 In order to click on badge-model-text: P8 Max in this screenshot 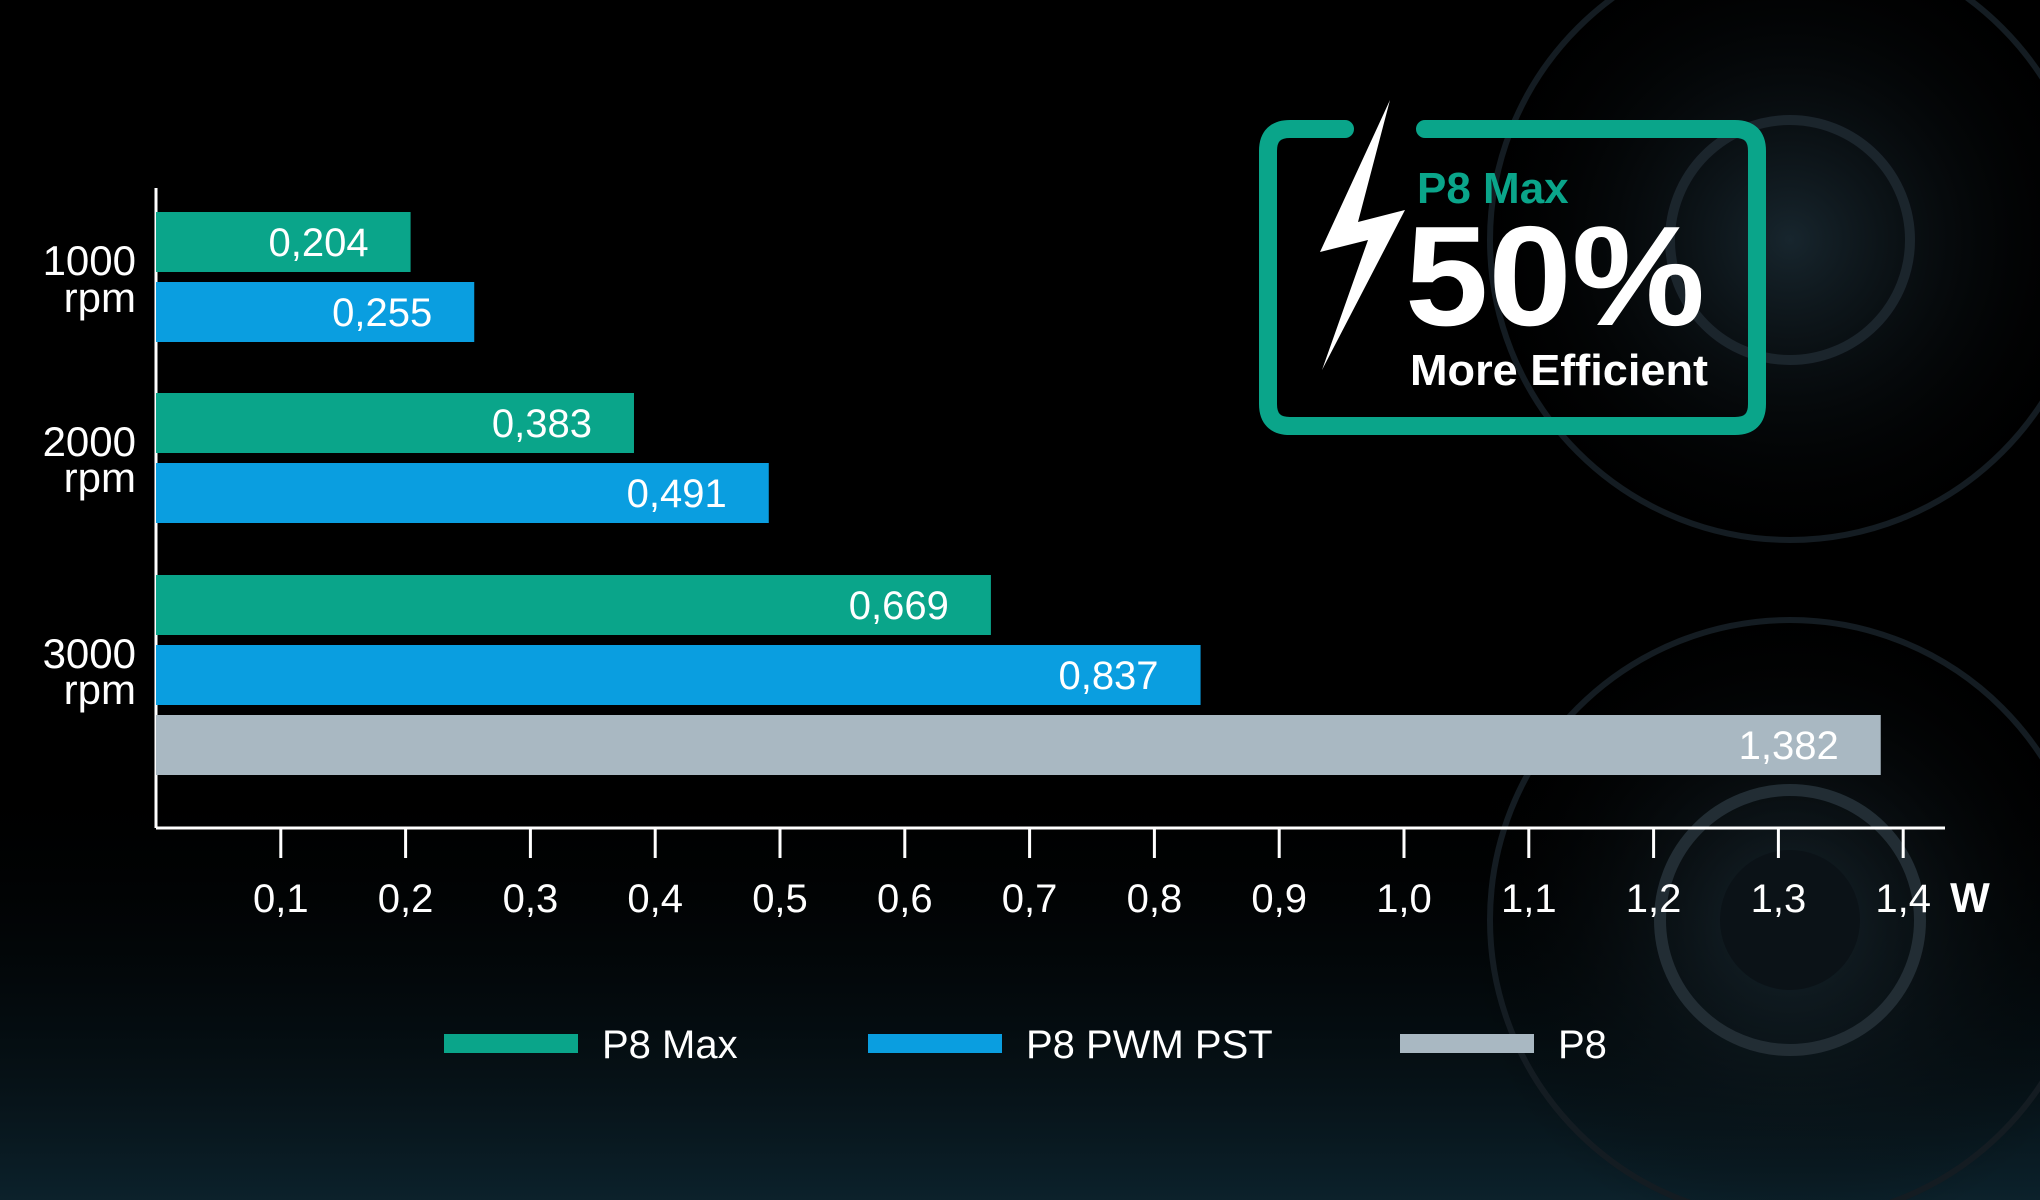, I will do `click(1493, 188)`.